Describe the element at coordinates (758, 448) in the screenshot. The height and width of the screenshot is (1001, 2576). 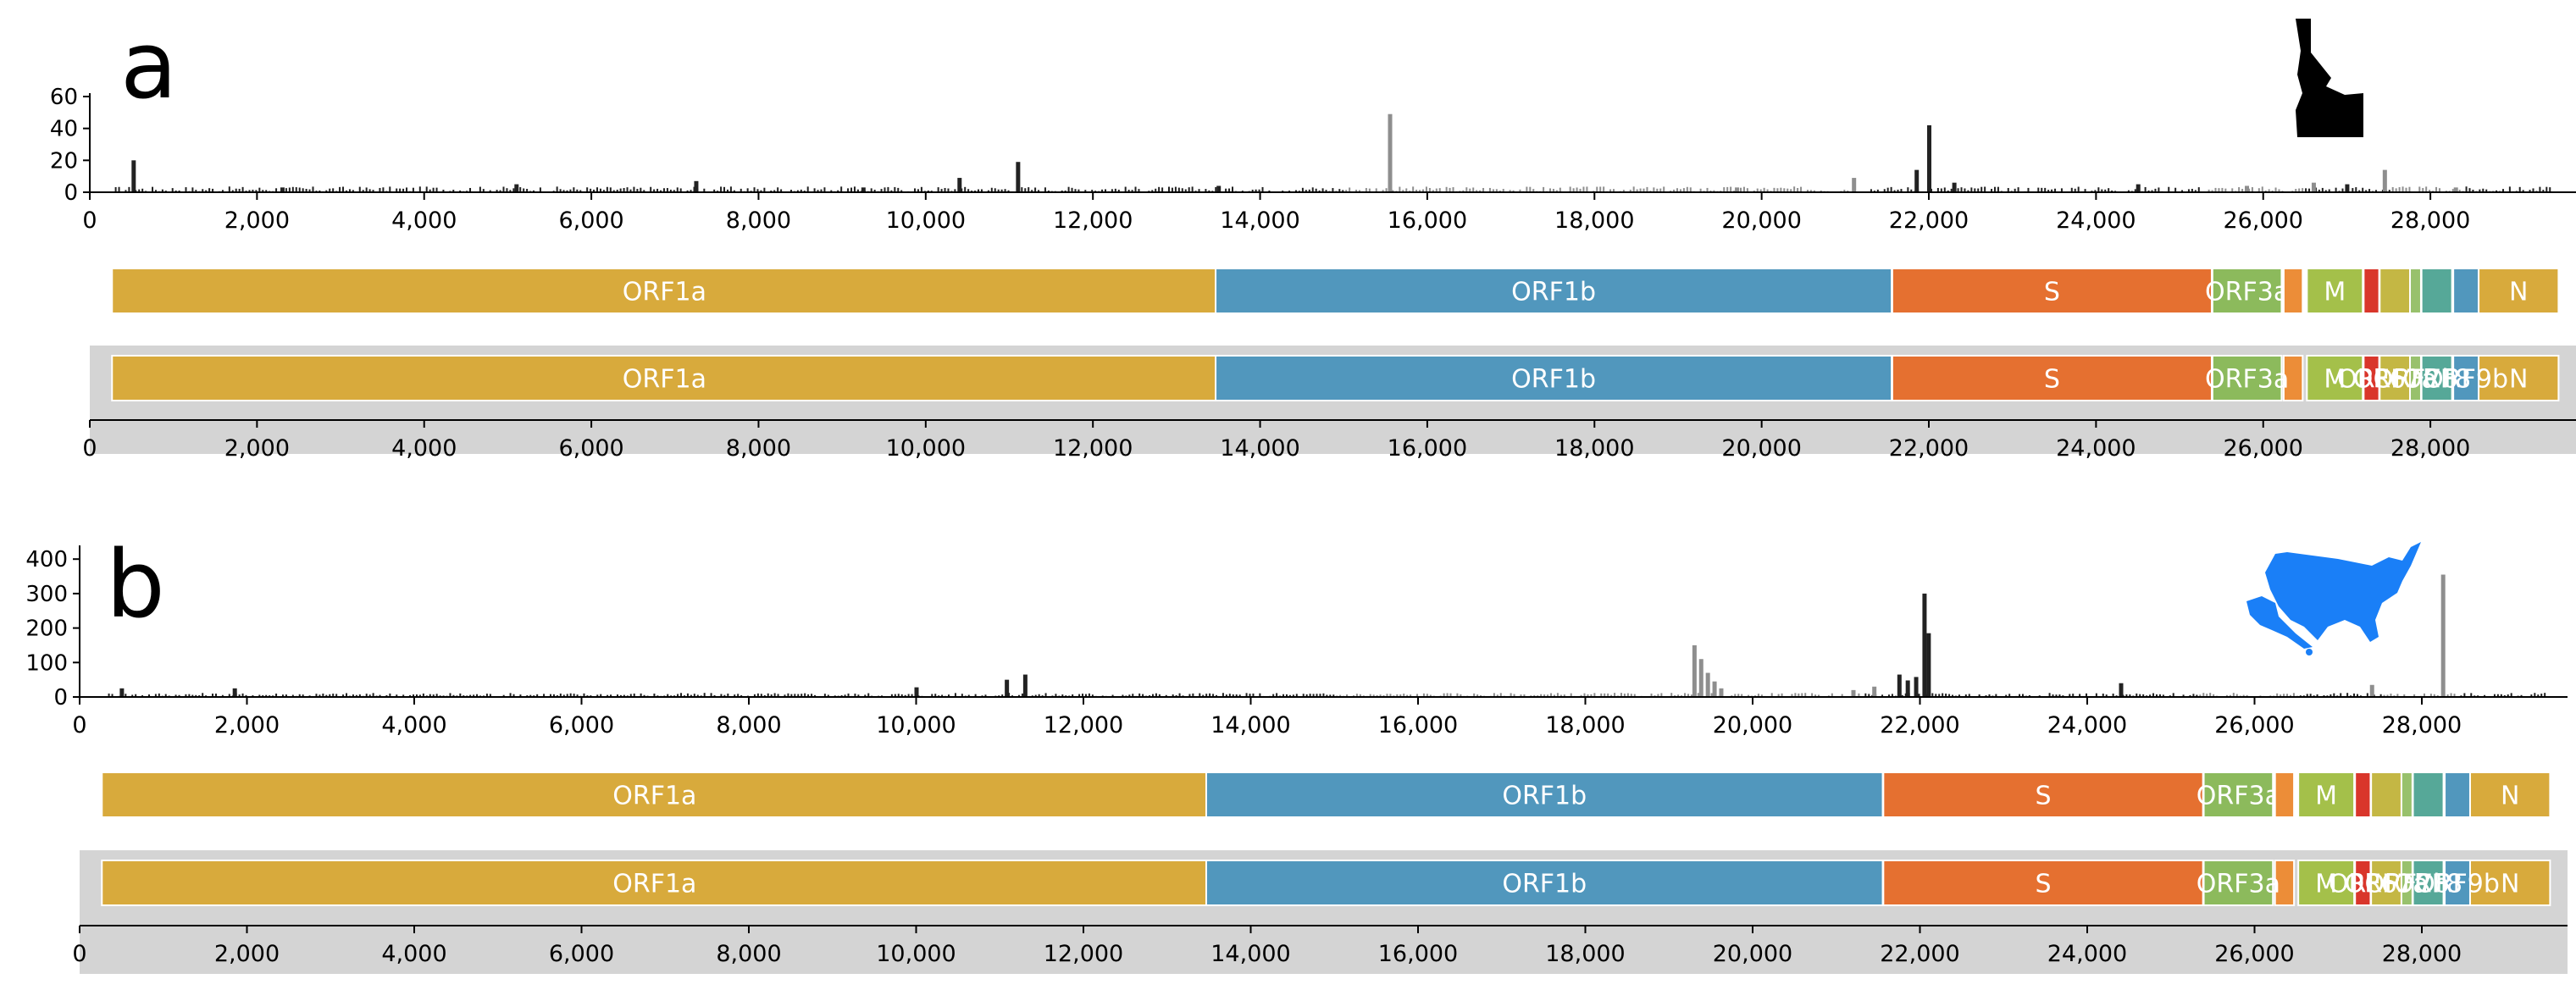
I see `overview-x-tick-label: 8,000` at that location.